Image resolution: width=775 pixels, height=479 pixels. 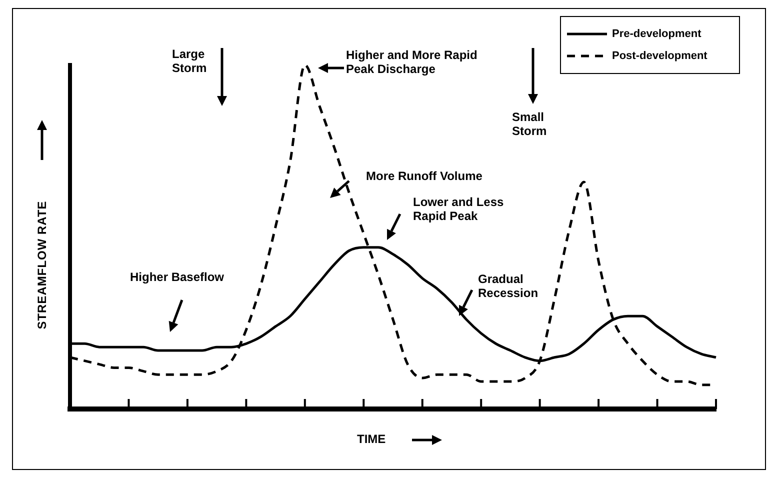 I want to click on annotation: Small Storm, so click(x=530, y=124).